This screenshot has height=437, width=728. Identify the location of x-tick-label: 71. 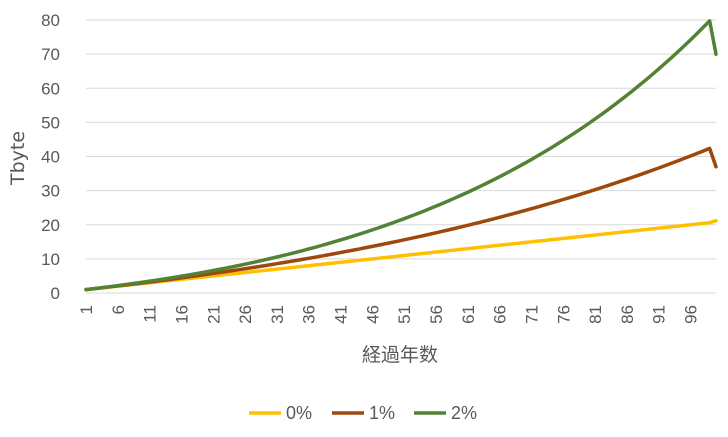
(531, 314).